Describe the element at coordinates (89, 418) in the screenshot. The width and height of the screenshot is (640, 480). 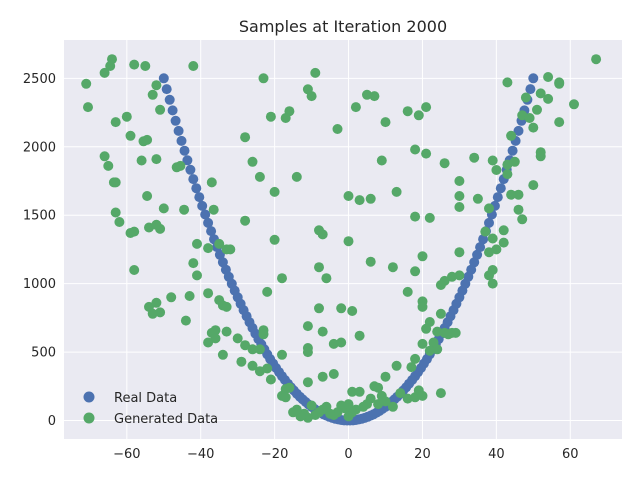
I see `legend-marker-generated-data` at that location.